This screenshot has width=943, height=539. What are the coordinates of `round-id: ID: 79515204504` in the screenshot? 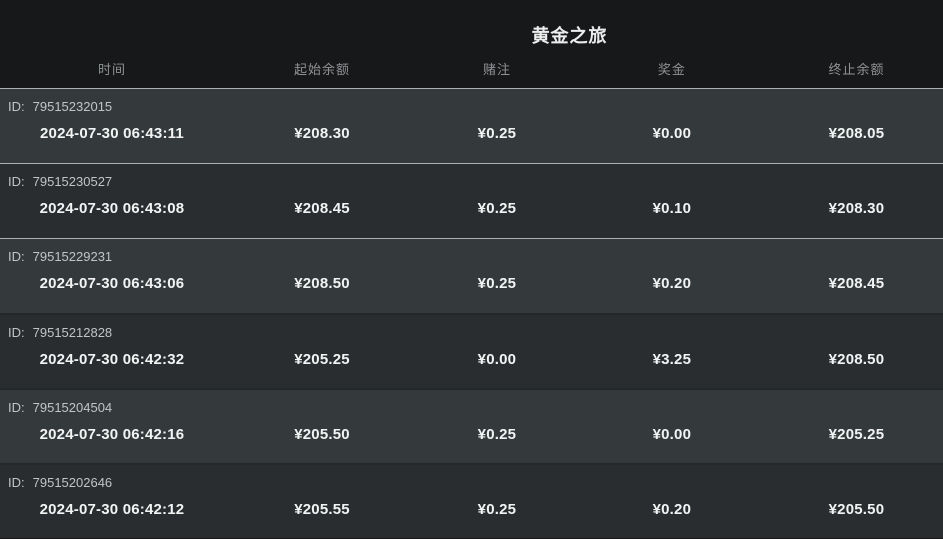 It's located at (60, 407).